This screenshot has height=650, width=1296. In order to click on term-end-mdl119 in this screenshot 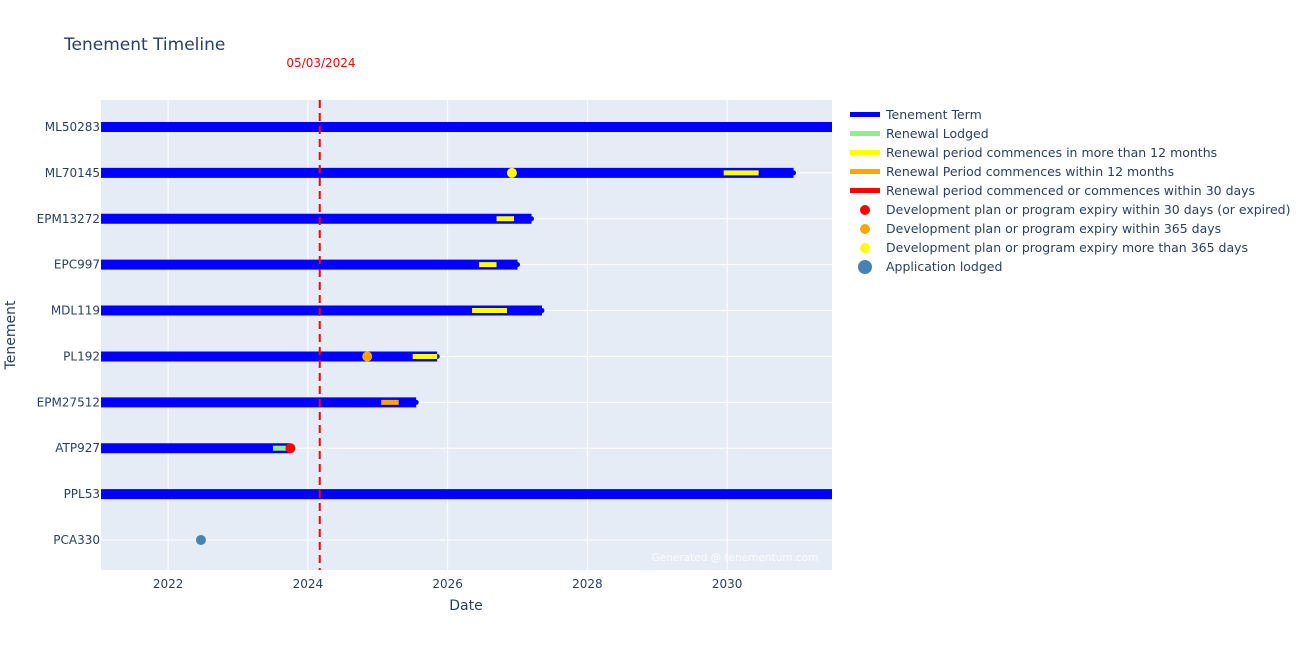, I will do `click(542, 311)`.